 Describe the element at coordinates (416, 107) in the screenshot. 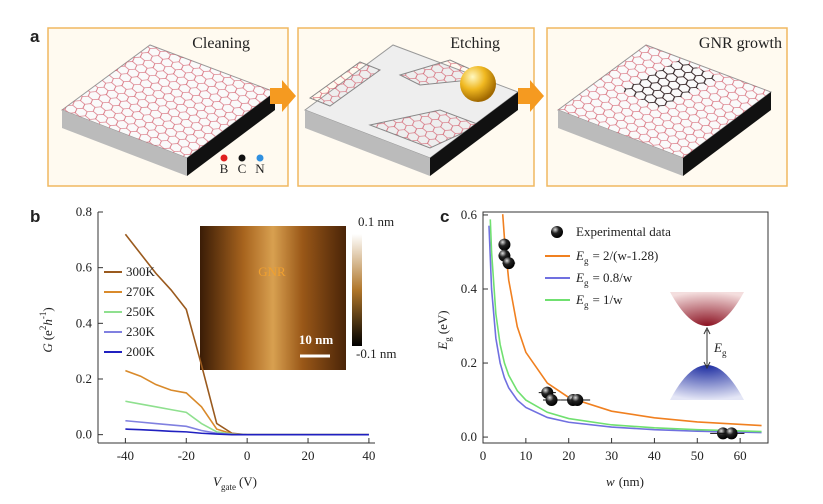

I see `step-box: Etching` at that location.